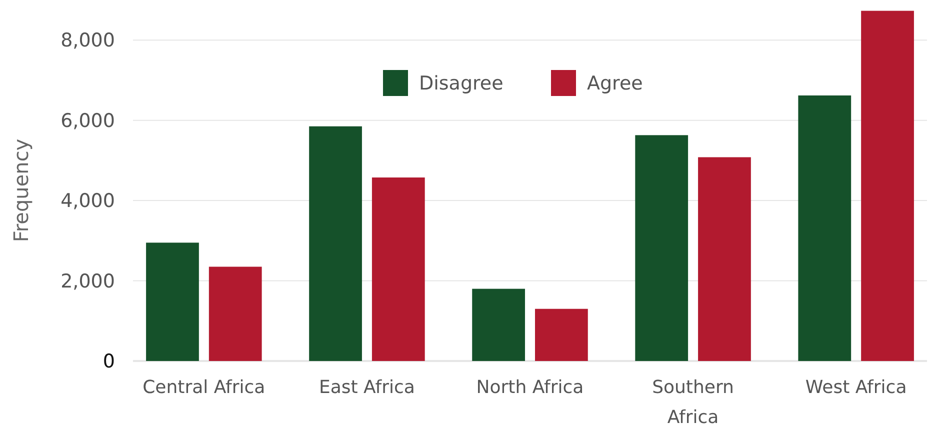 This screenshot has height=434, width=931. I want to click on x-tick-label: North Africa, so click(530, 387).